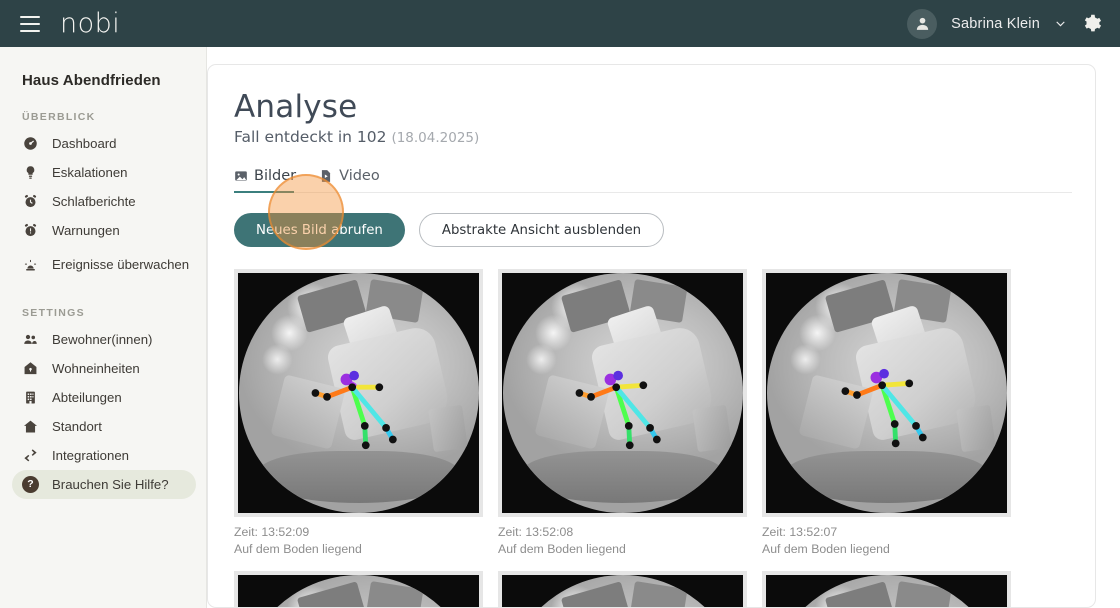 The height and width of the screenshot is (608, 1120). I want to click on page-title: Analyse, so click(296, 107).